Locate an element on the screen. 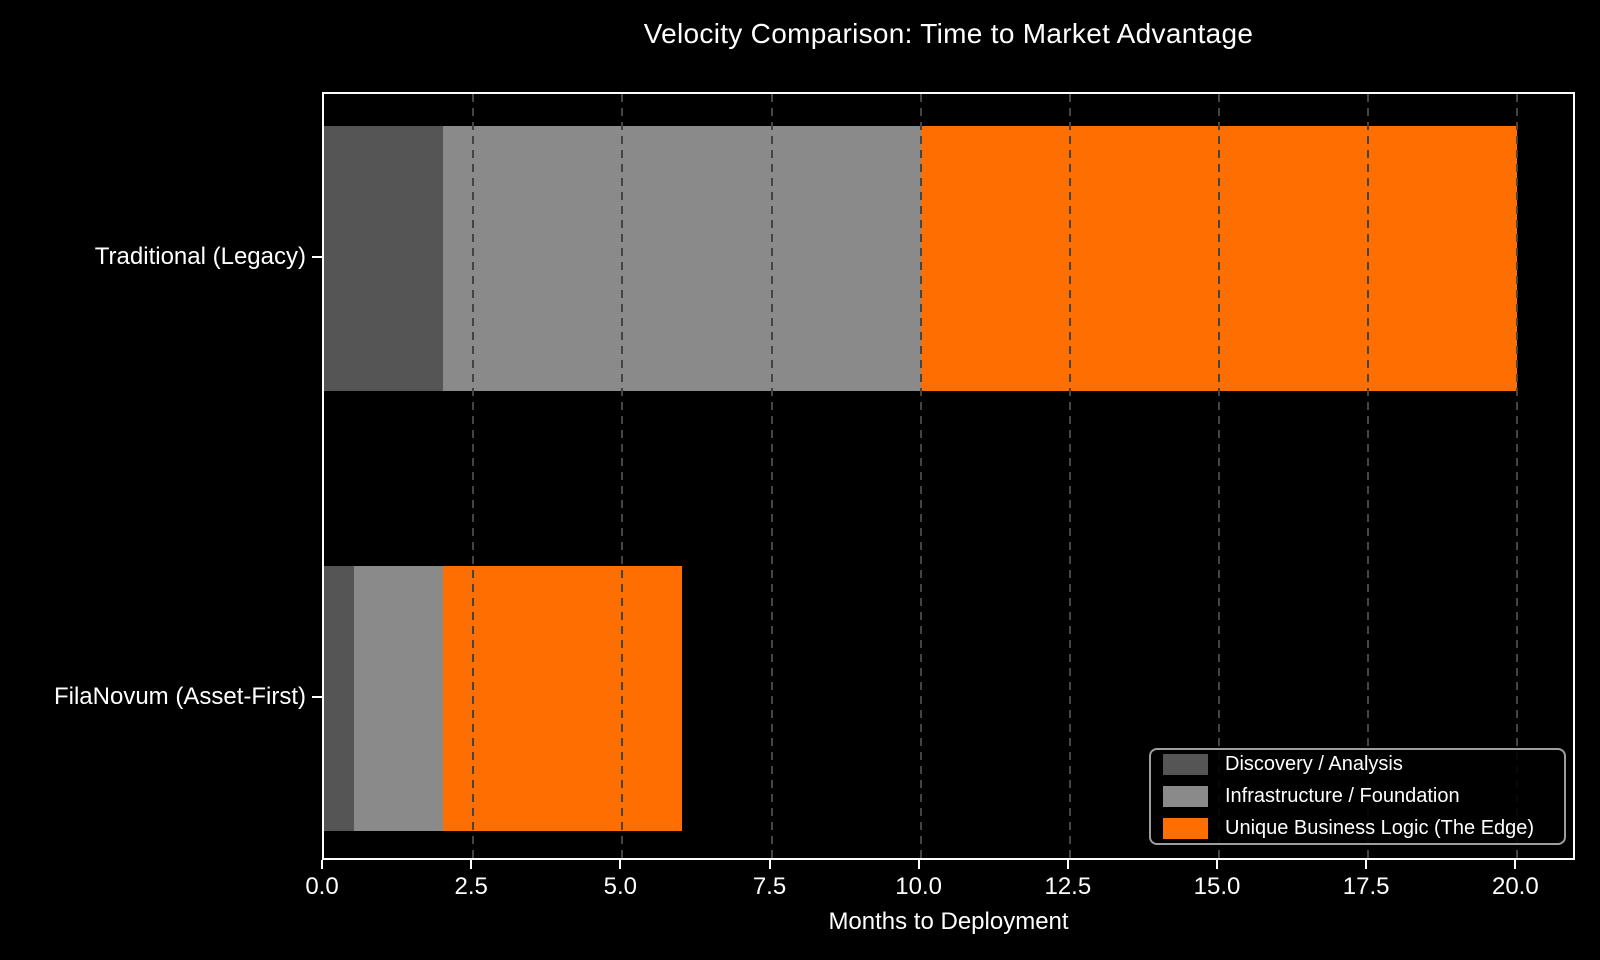  x-tick-label: 2.5 is located at coordinates (471, 886).